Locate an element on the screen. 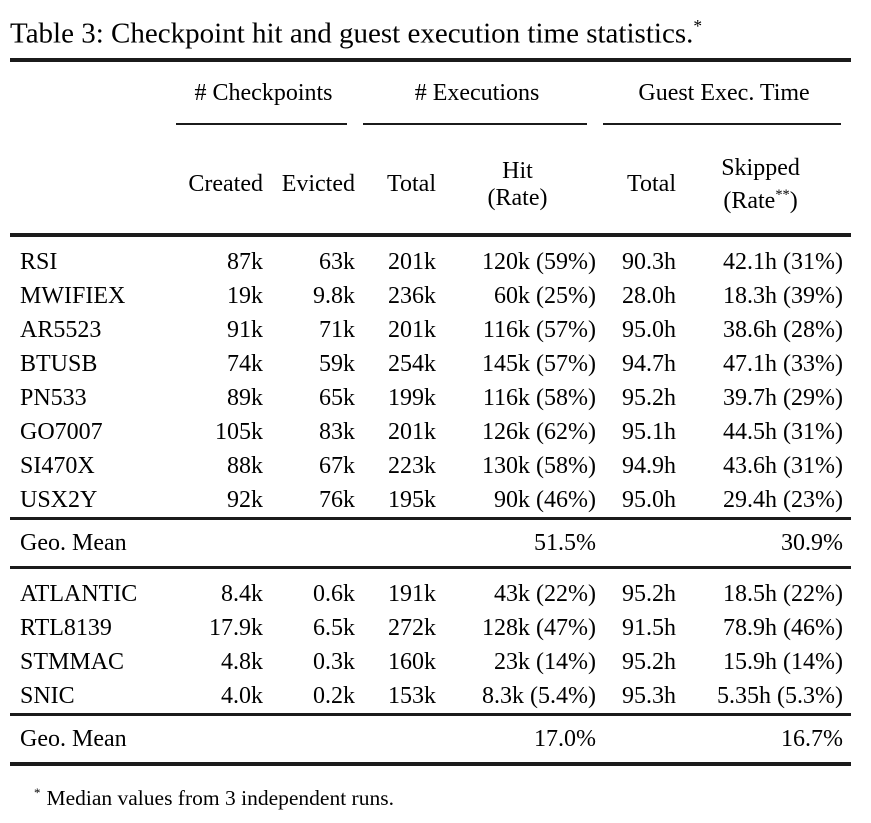  cell-device-name: STMMAC is located at coordinates (72, 661).